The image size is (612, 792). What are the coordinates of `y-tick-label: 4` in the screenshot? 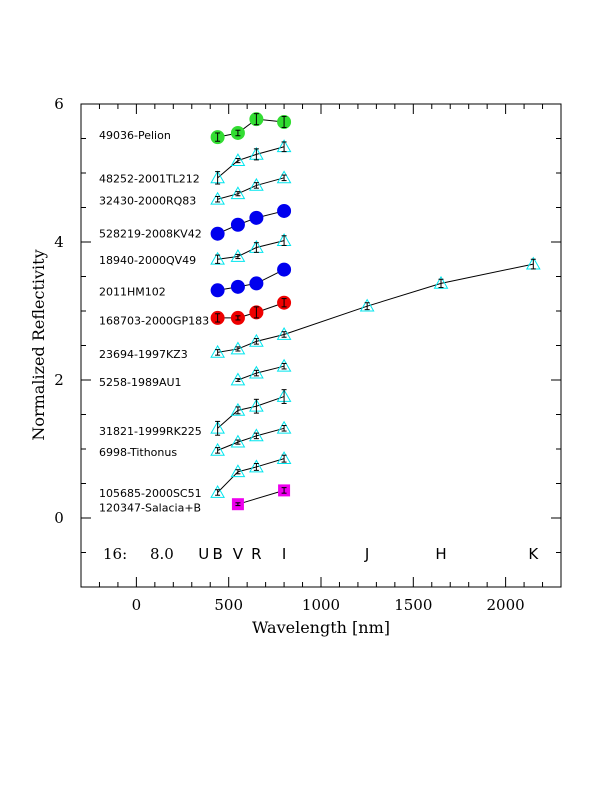 It's located at (59, 242).